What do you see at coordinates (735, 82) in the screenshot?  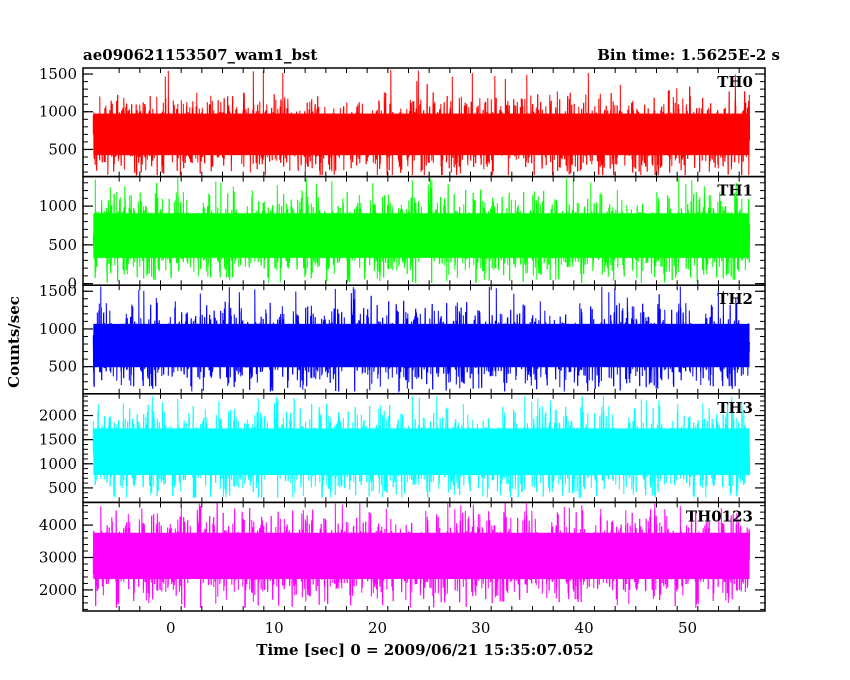 I see `panel-label-th0: TH0` at bounding box center [735, 82].